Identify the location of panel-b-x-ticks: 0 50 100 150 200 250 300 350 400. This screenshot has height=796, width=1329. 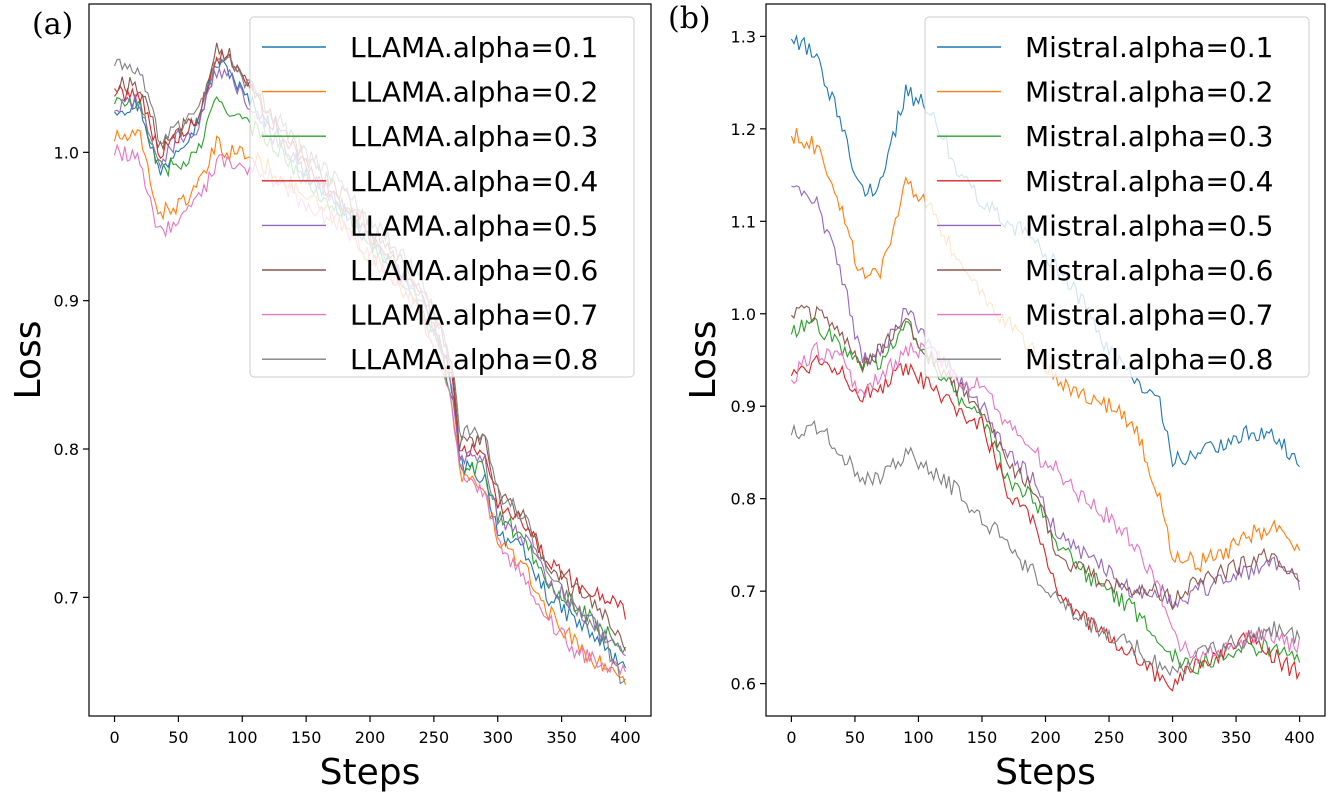
(1050, 731).